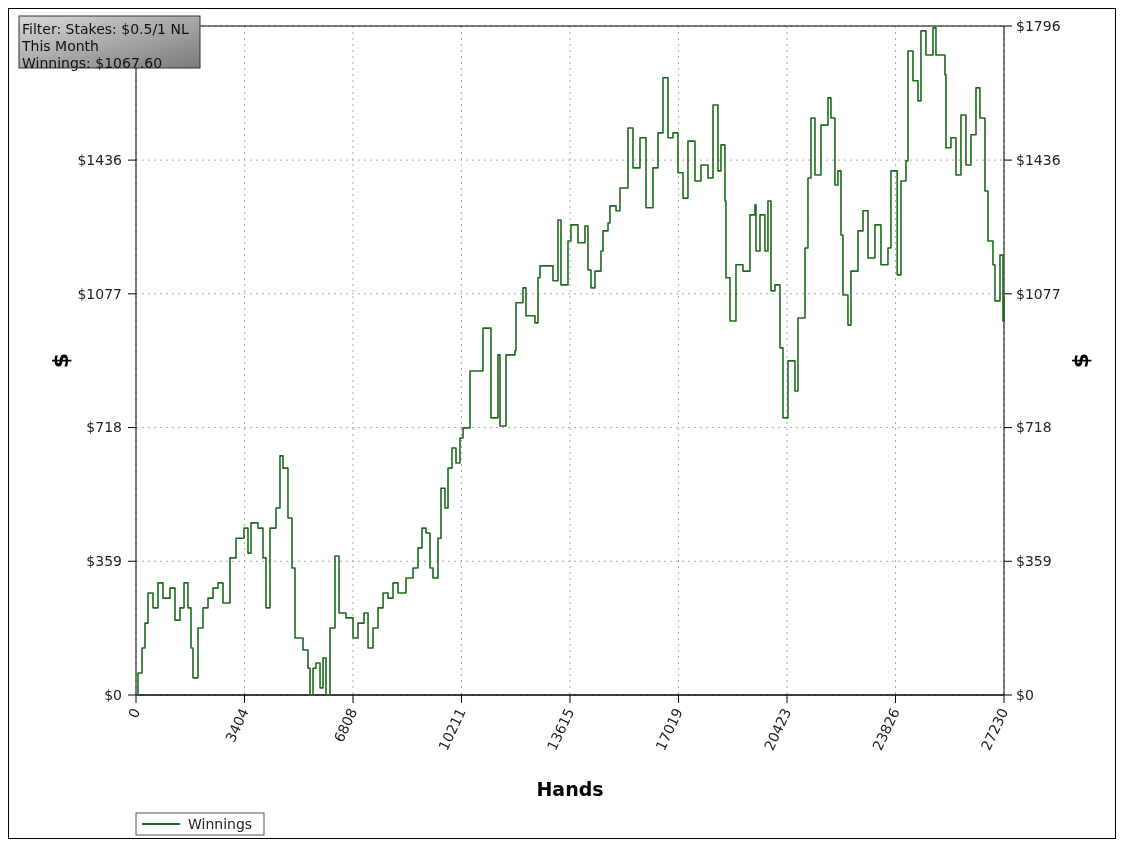 Image resolution: width=1124 pixels, height=847 pixels. Describe the element at coordinates (1034, 427) in the screenshot. I see `y2-tick-label: $718` at that location.